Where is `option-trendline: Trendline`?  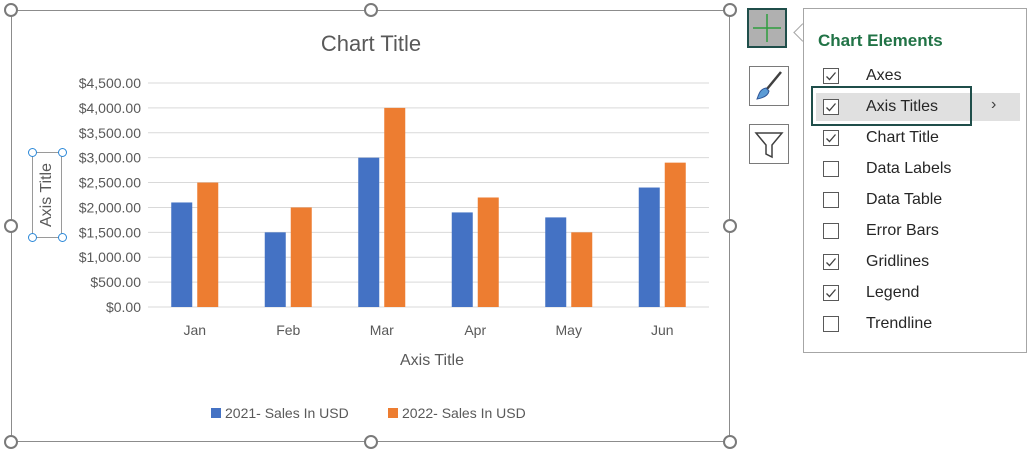 option-trendline: Trendline is located at coordinates (918, 324).